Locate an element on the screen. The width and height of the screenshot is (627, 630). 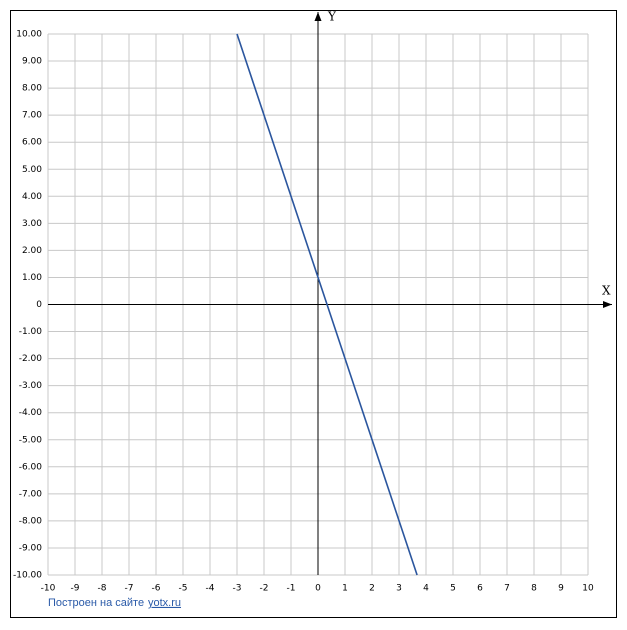
x-tick-label: 6 is located at coordinates (480, 589).